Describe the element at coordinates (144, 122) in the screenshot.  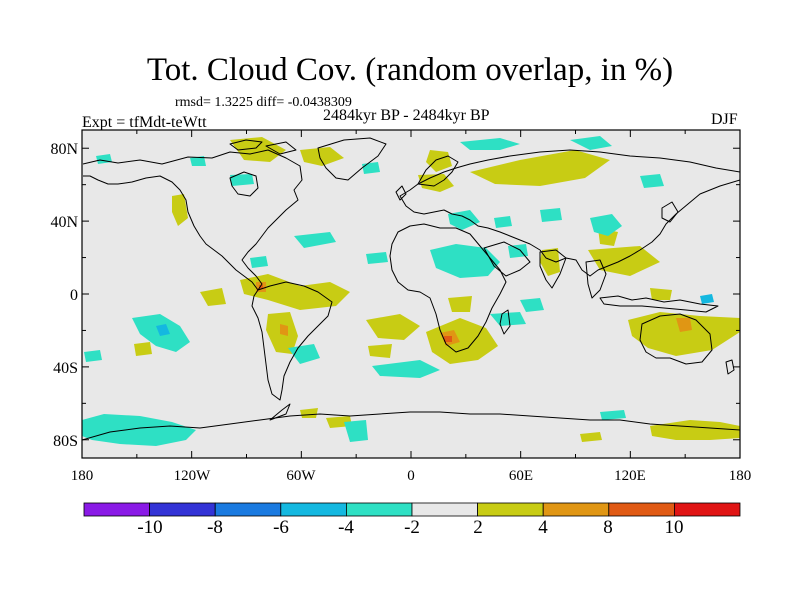
I see `experiment-label: Expt = tfMdt-teWtt` at that location.